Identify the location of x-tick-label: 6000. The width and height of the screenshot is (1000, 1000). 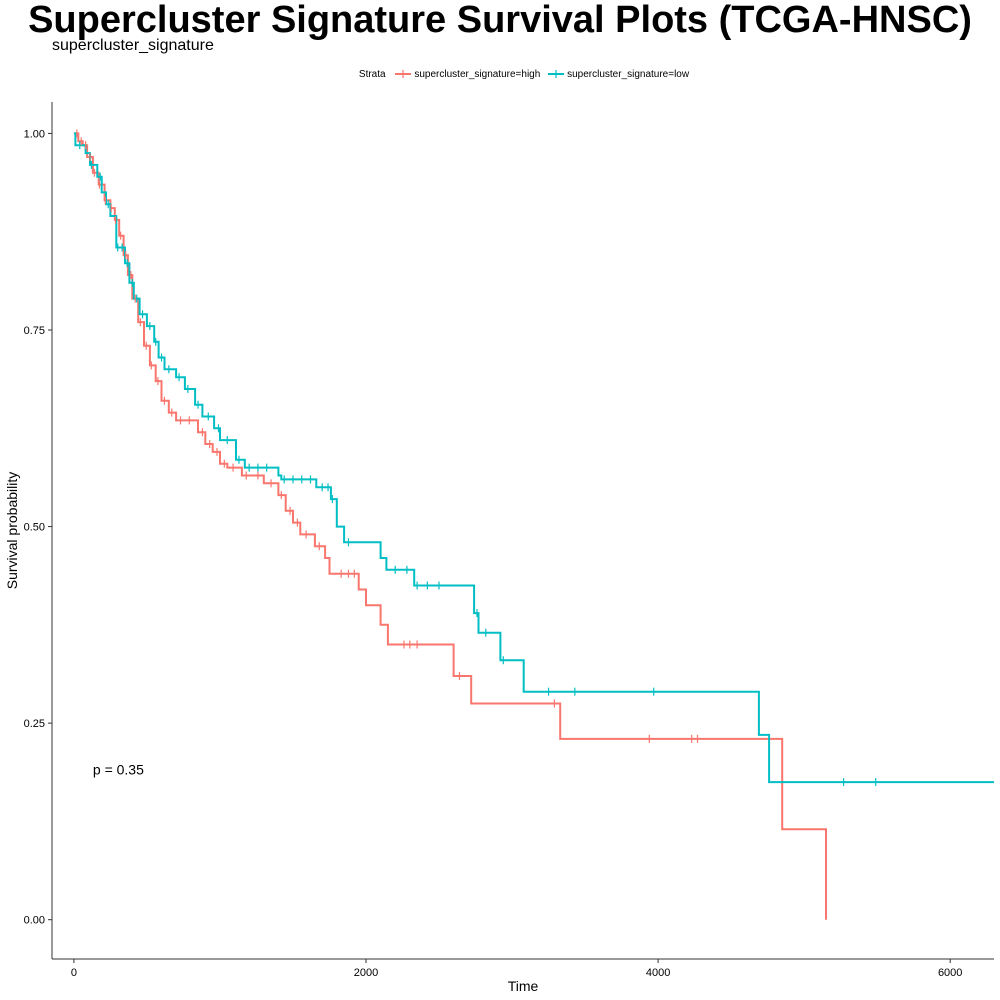
(950, 973).